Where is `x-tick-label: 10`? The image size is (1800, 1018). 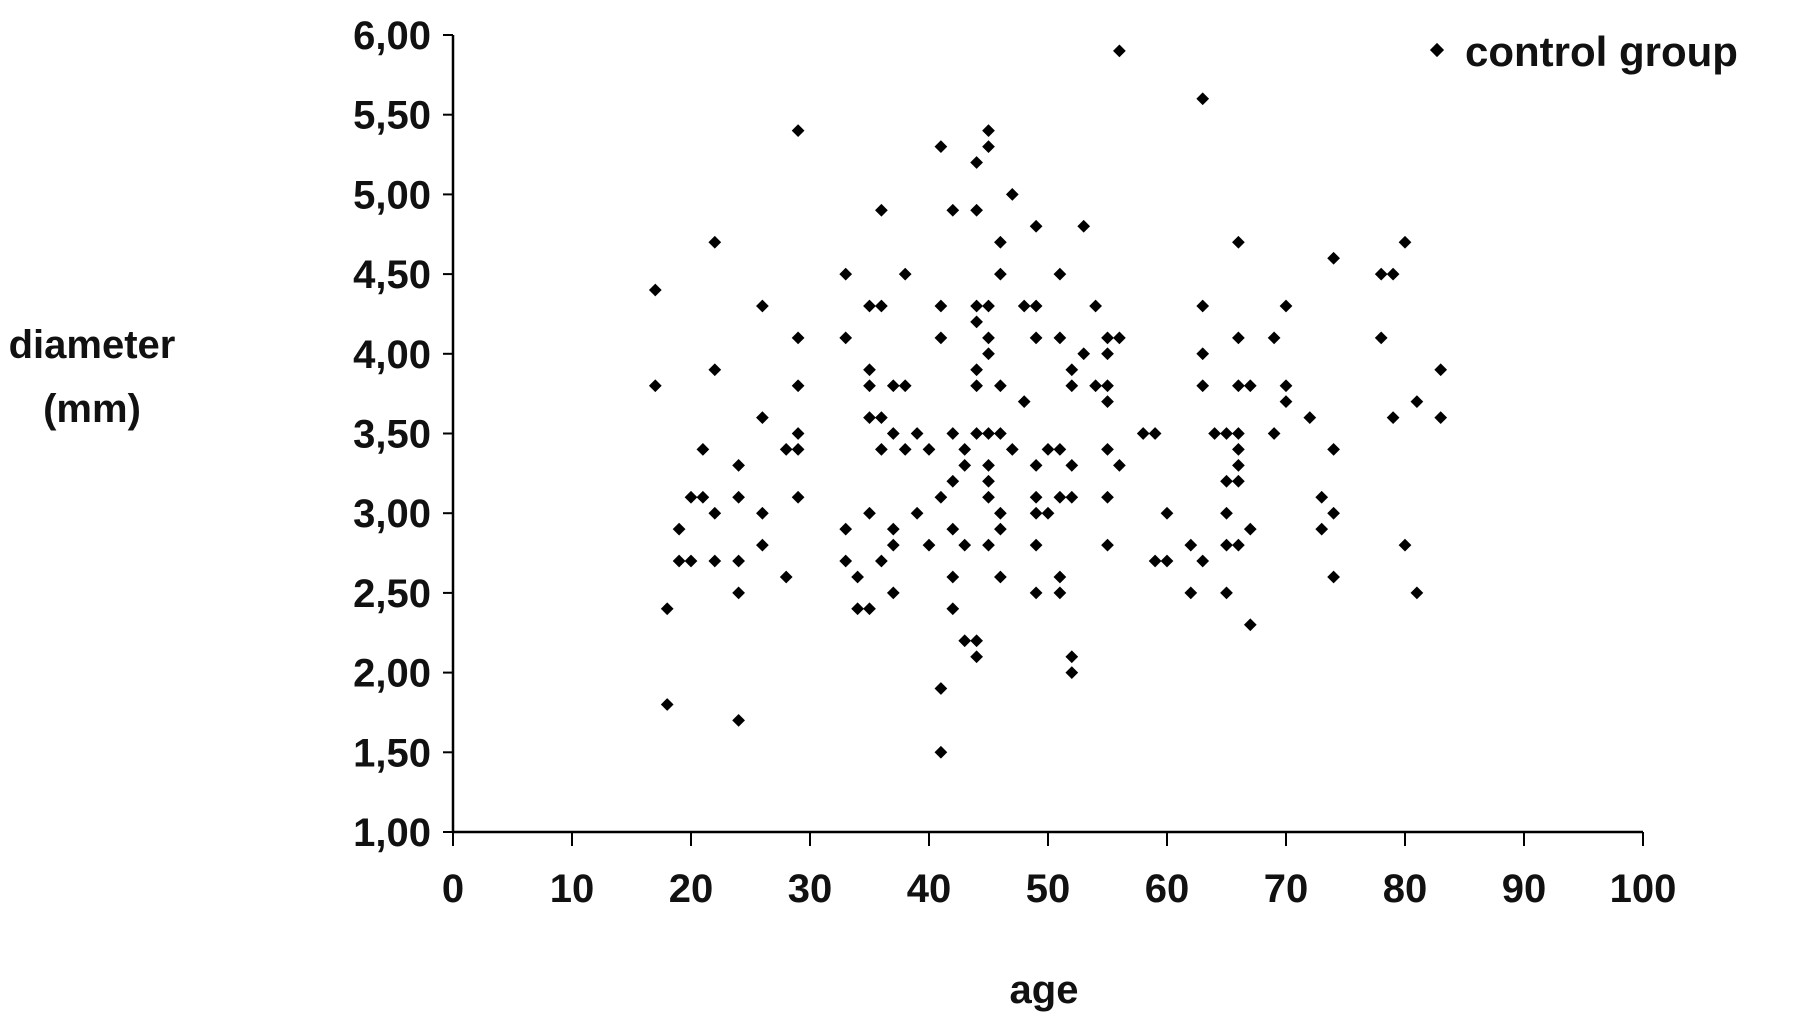
x-tick-label: 10 is located at coordinates (572, 889).